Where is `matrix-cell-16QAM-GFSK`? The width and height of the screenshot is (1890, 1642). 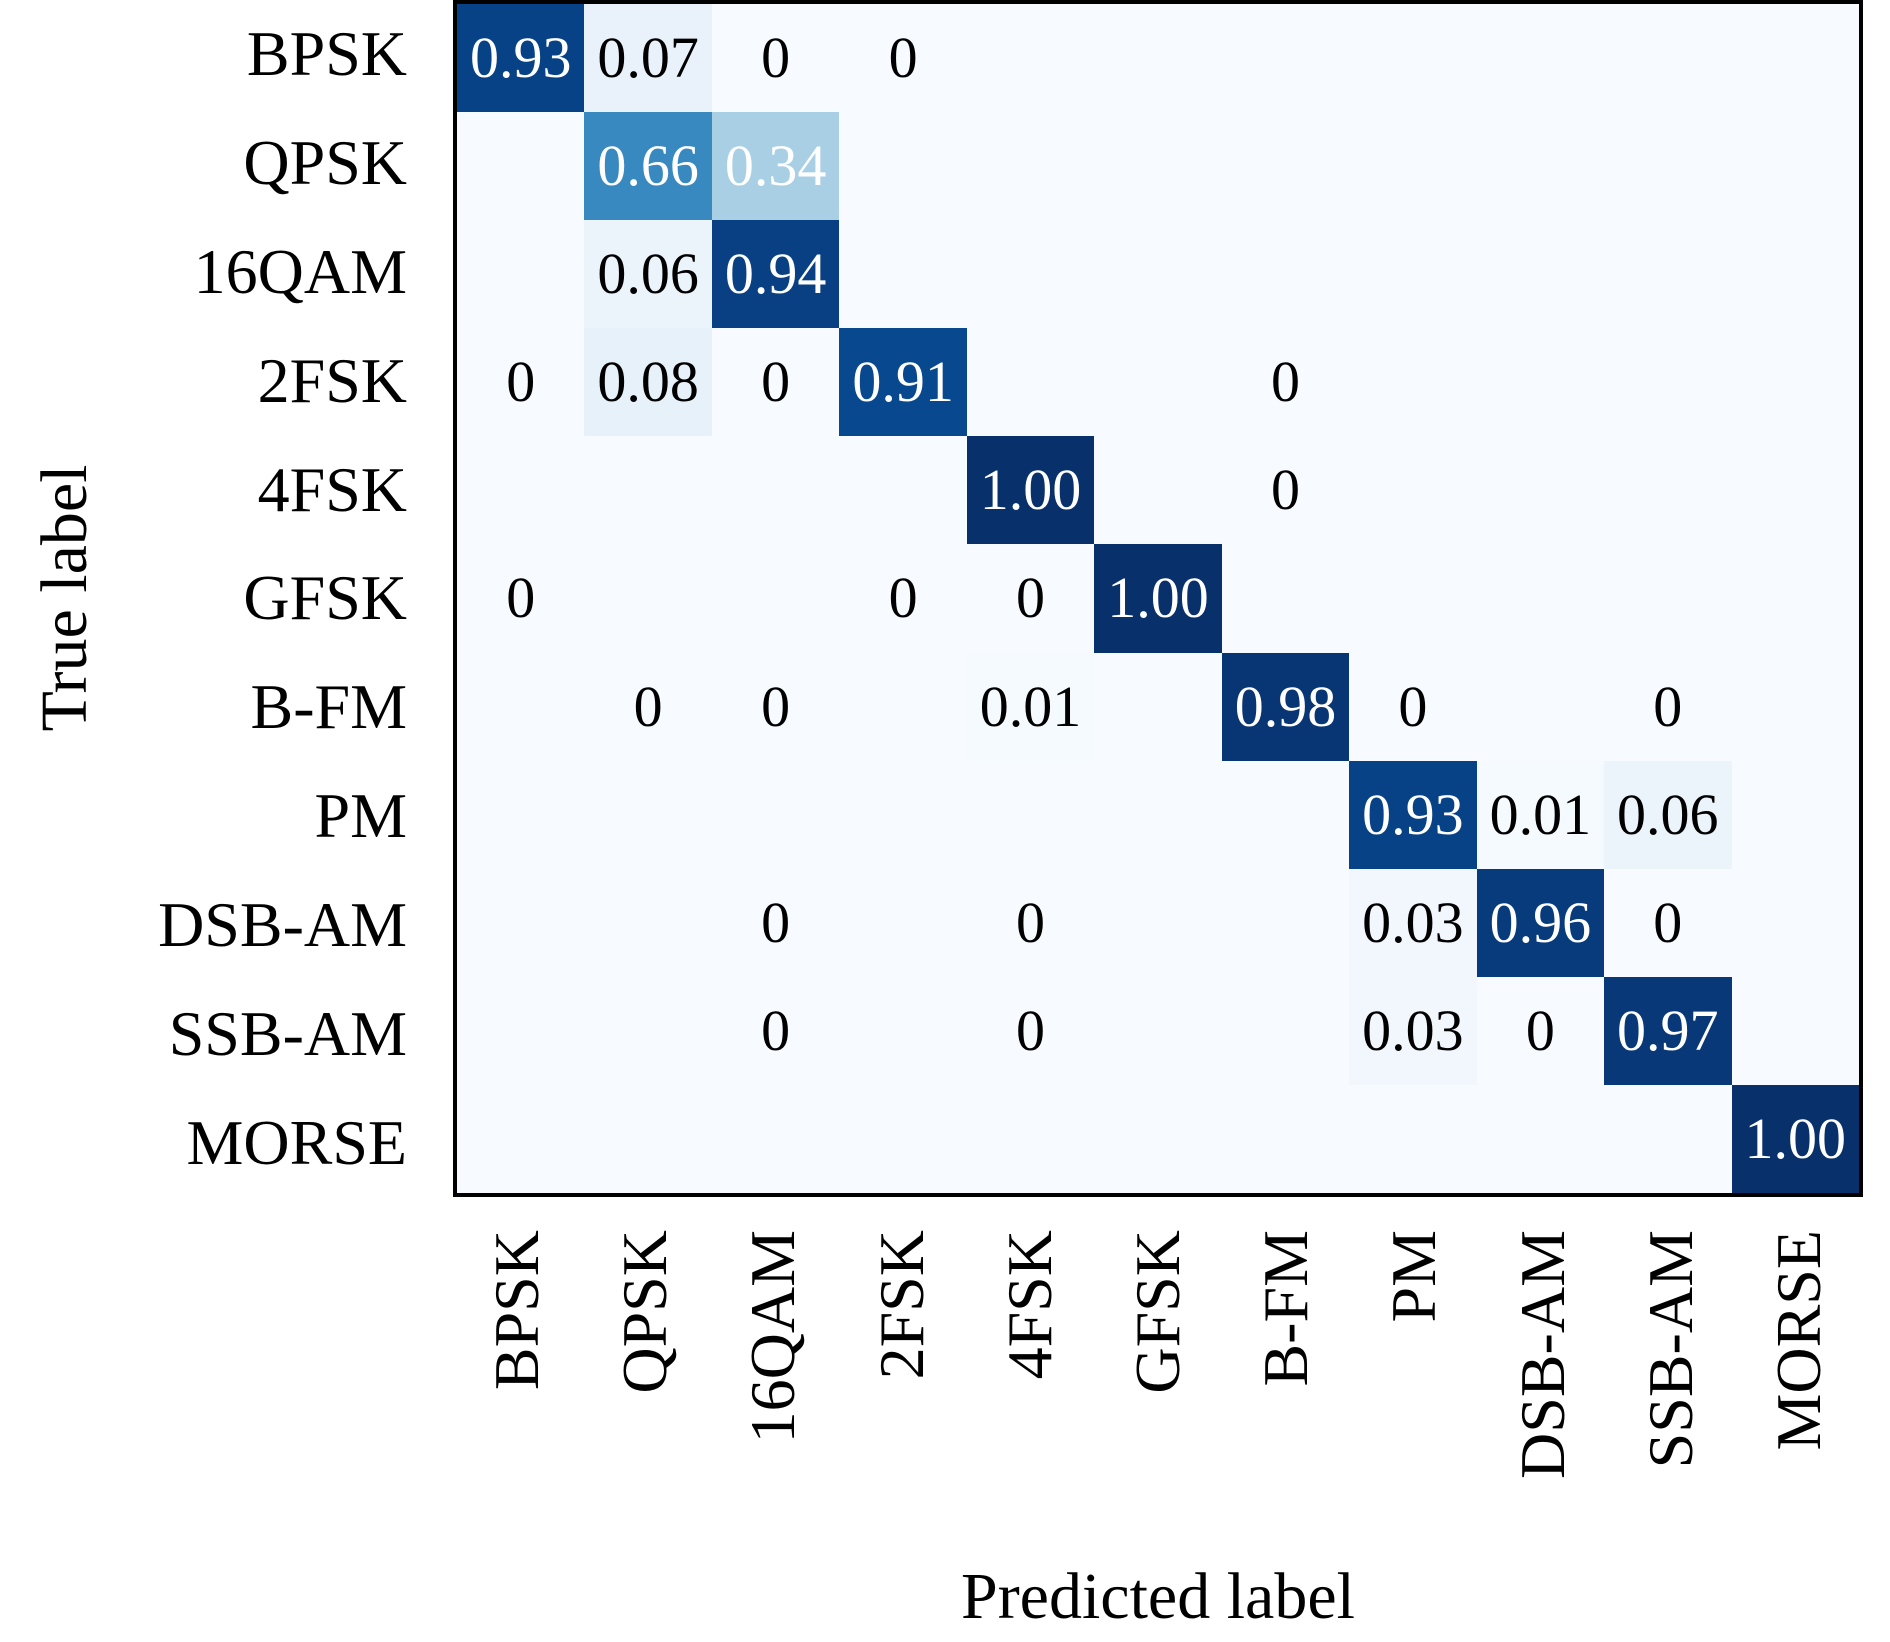 matrix-cell-16QAM-GFSK is located at coordinates (1158, 274).